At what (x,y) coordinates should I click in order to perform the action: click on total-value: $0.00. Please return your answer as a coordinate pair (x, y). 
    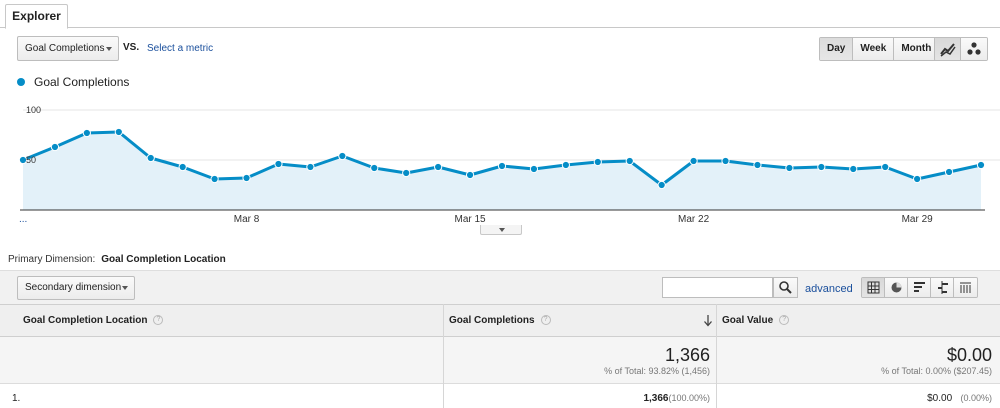
    Looking at the image, I should click on (969, 355).